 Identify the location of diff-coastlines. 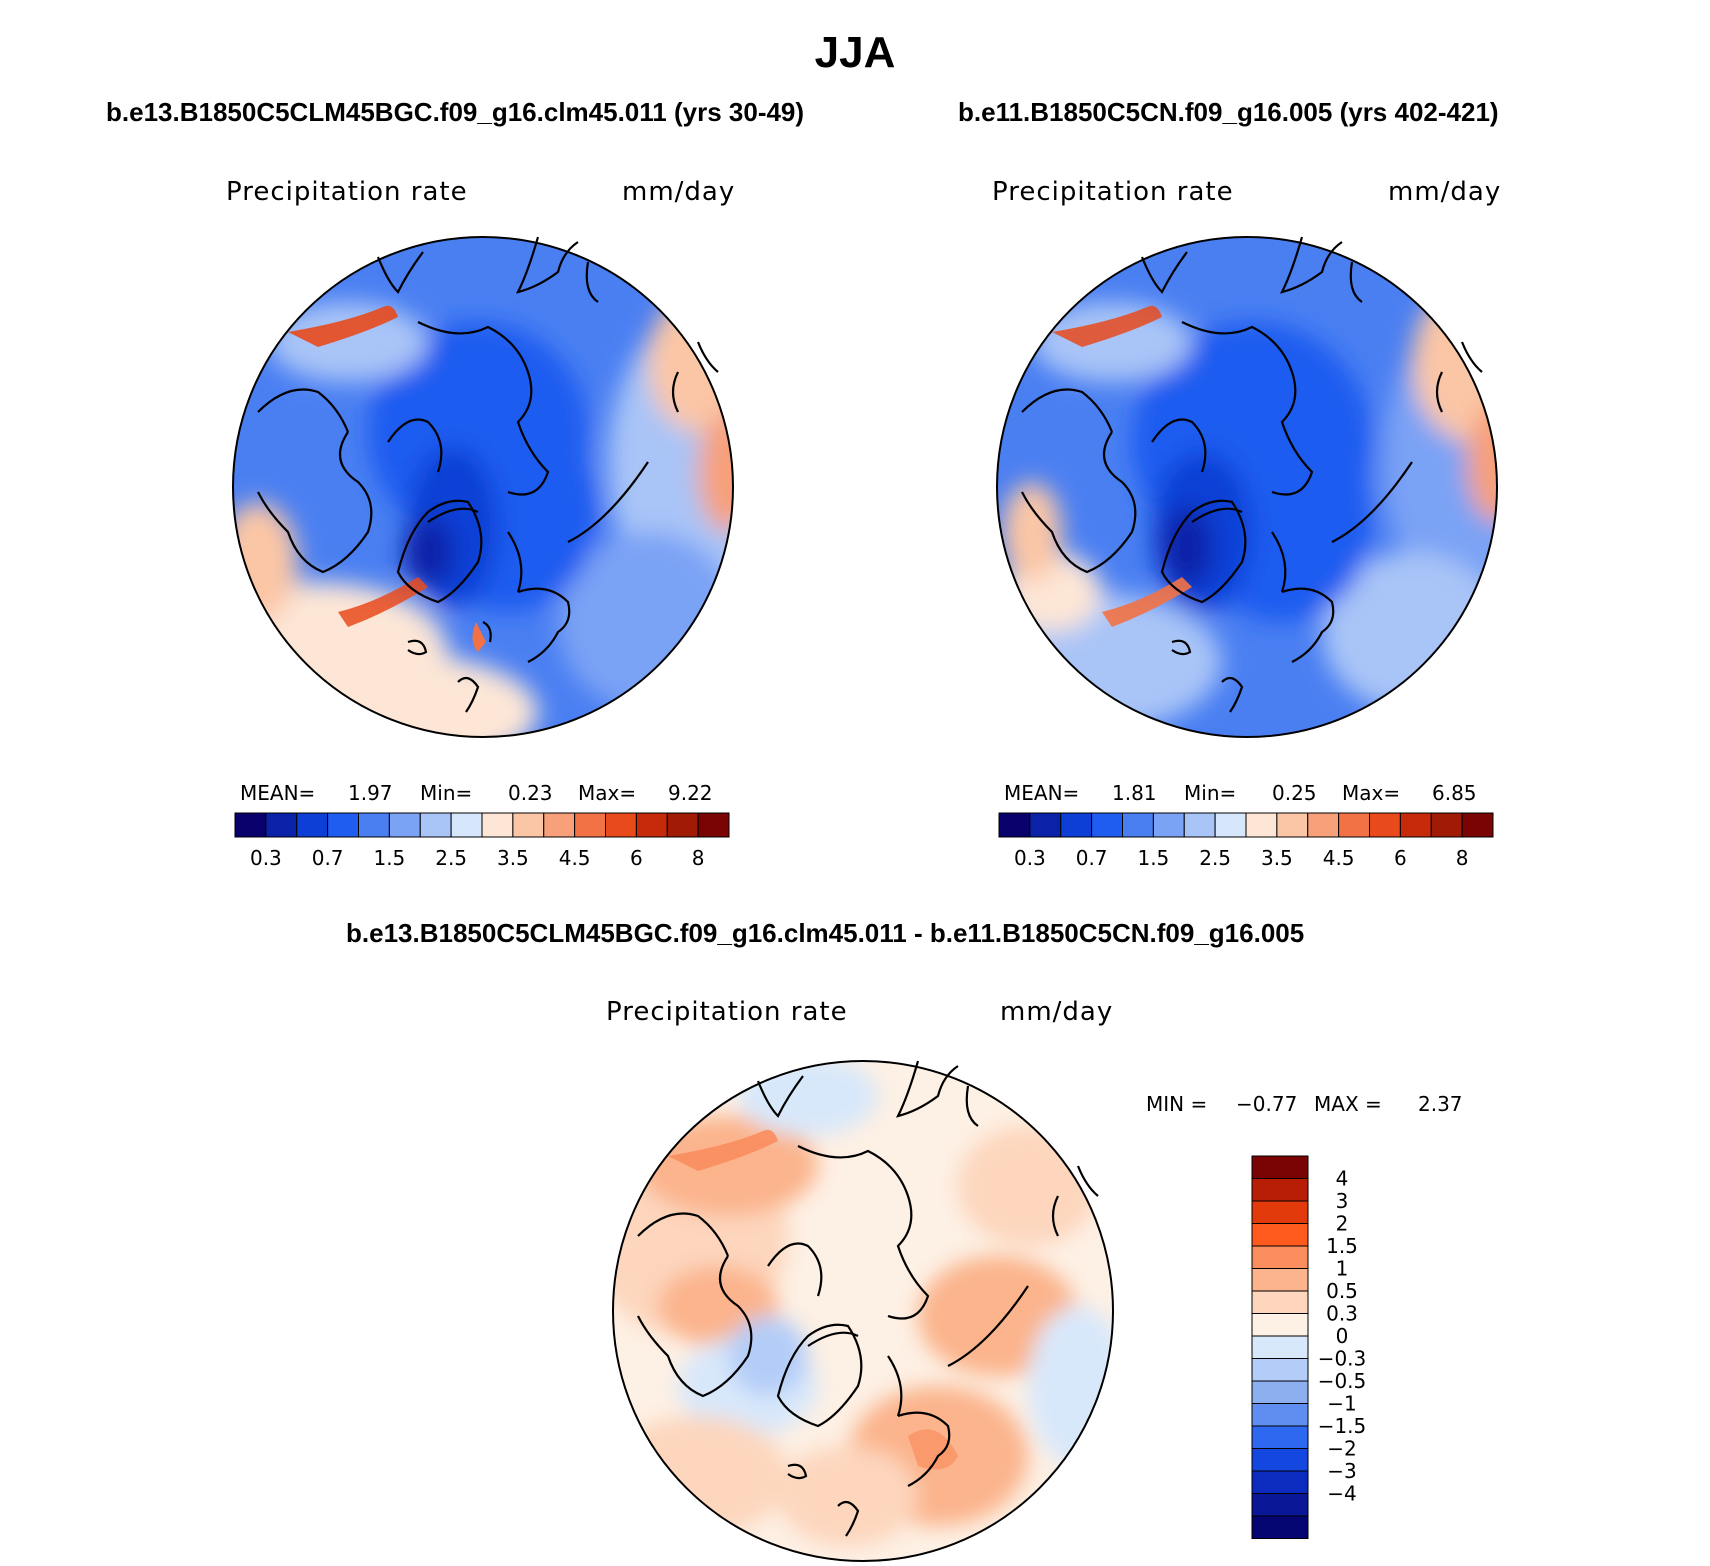
(868, 1298).